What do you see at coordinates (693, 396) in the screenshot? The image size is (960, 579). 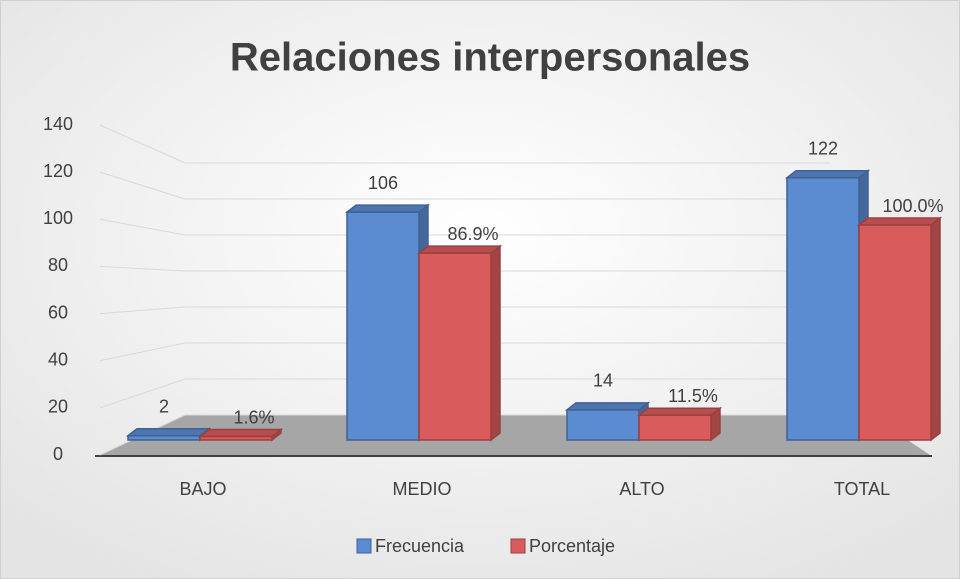 I see `data-label: 11.5%` at bounding box center [693, 396].